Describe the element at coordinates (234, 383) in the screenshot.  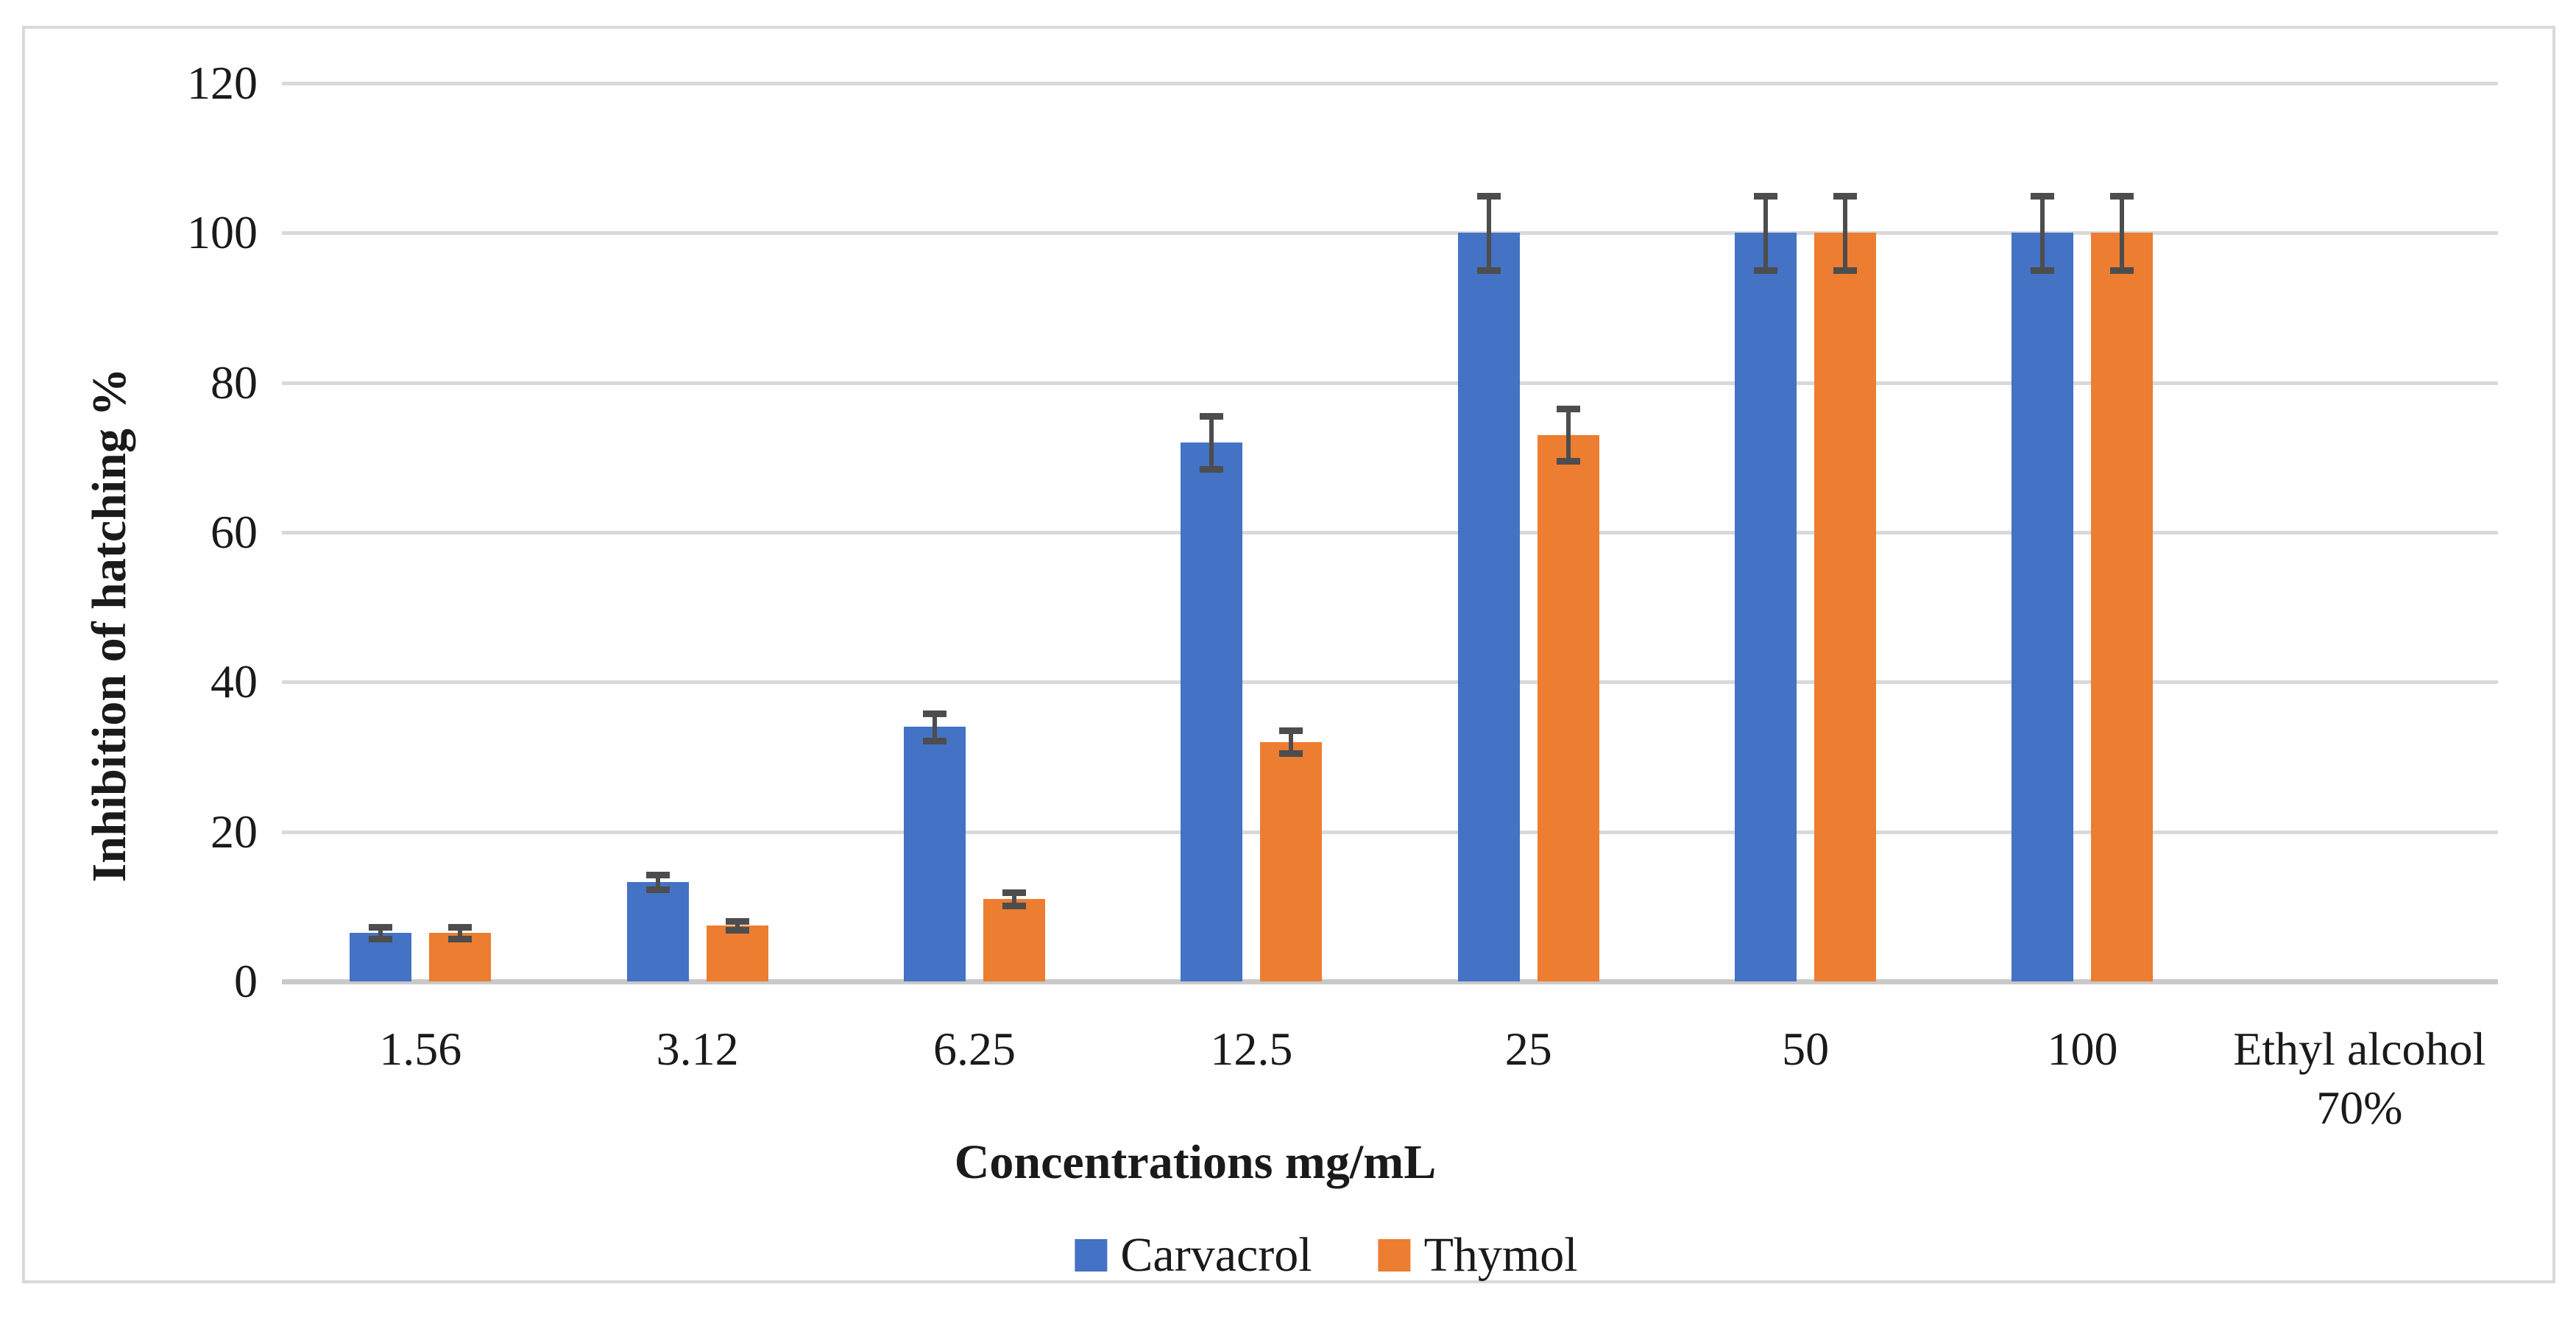
I see `y-tick-label: 80` at that location.